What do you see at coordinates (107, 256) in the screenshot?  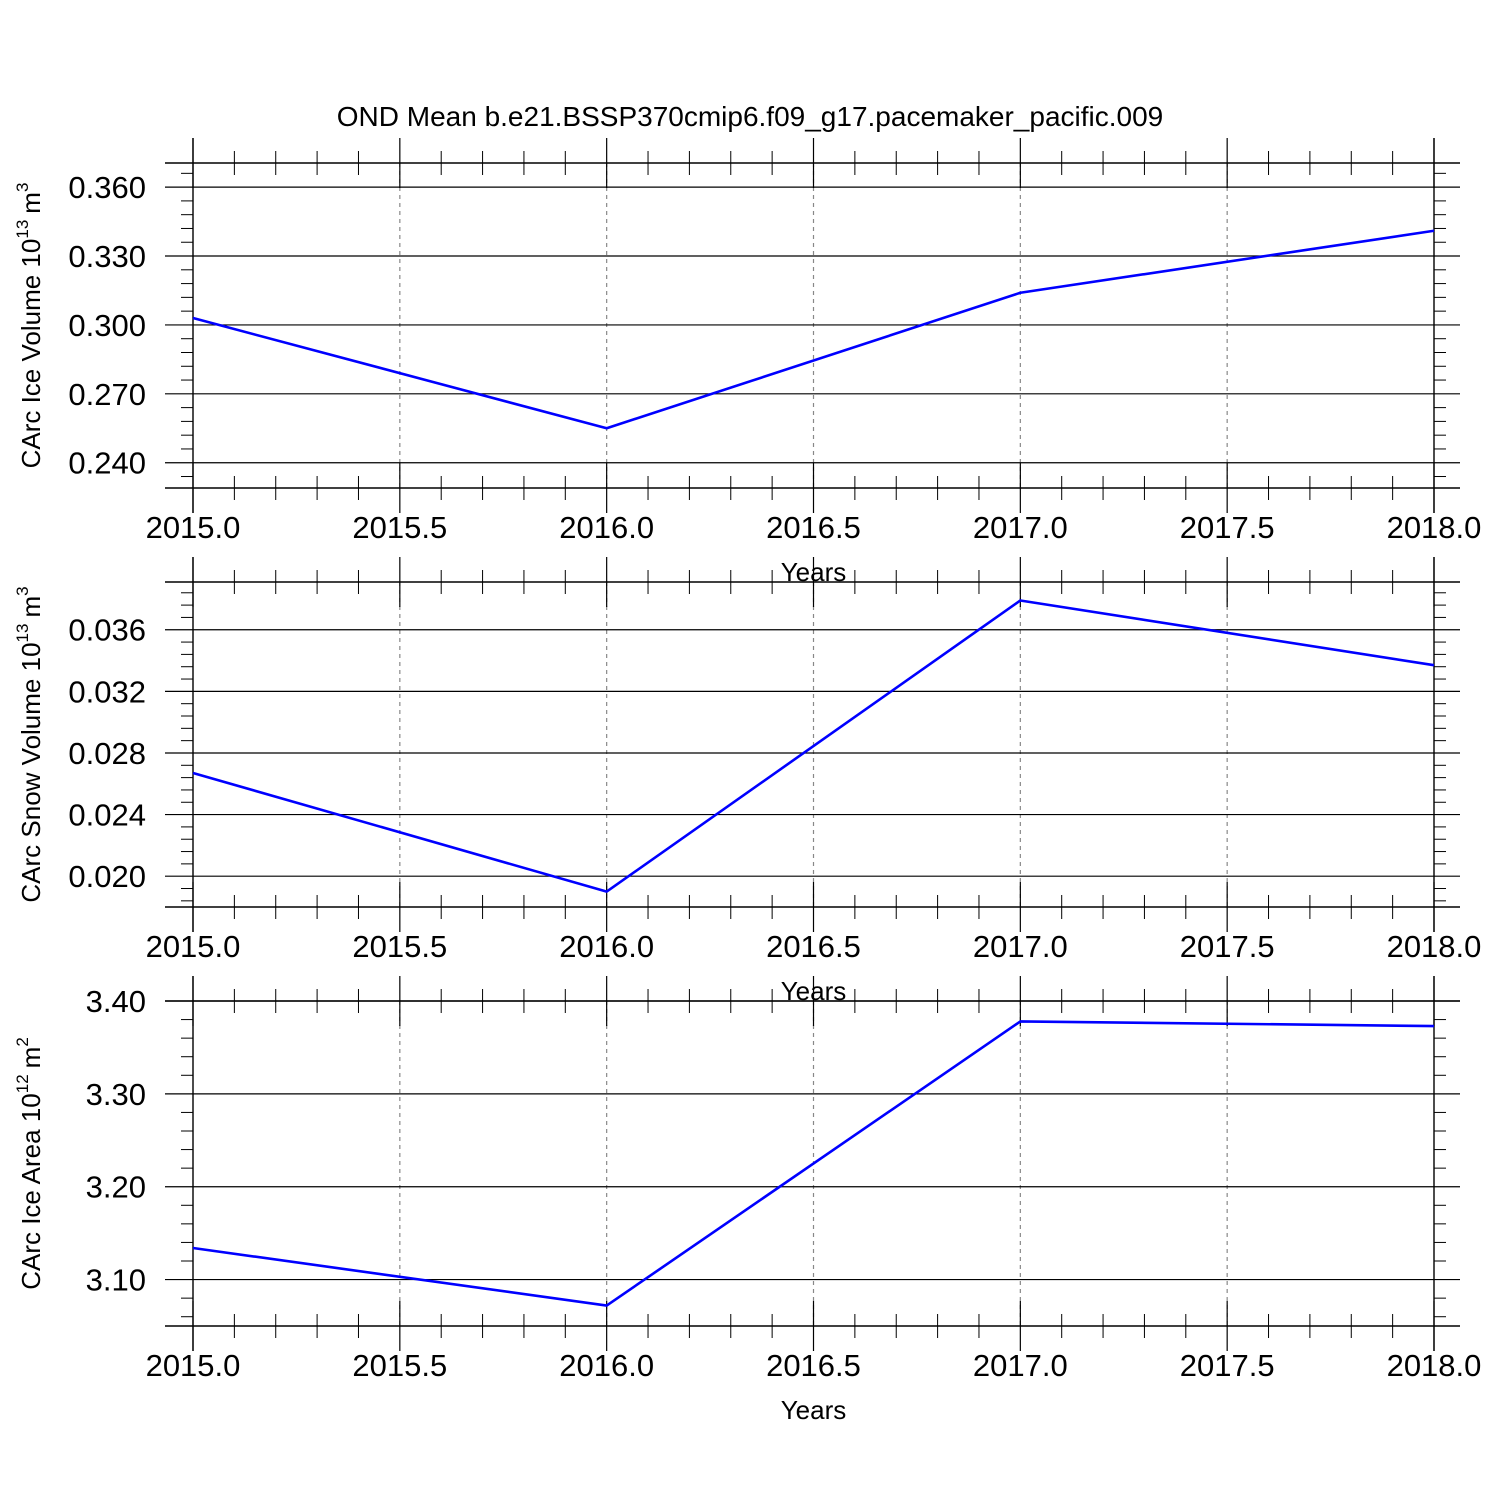 I see `y-tick-label: 0.330` at bounding box center [107, 256].